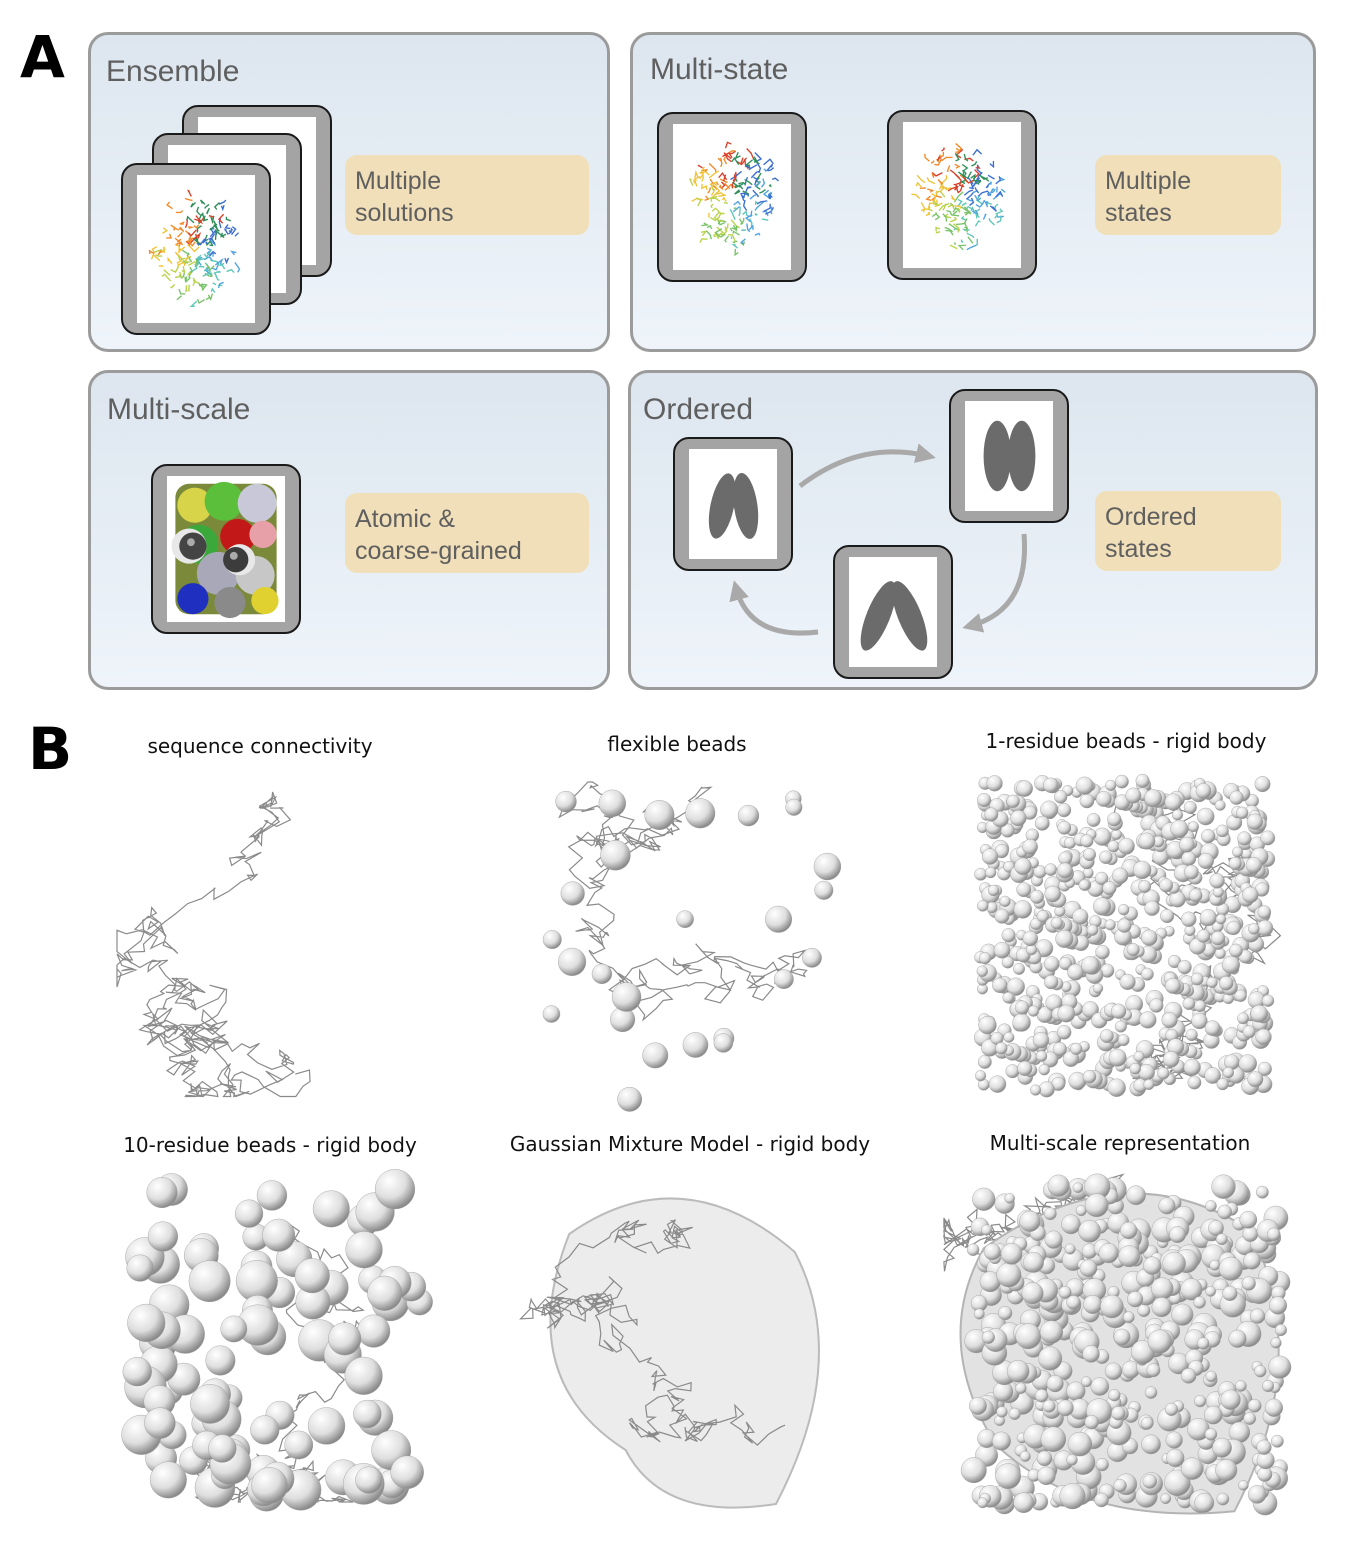 This screenshot has width=1355, height=1544. What do you see at coordinates (1121, 932) in the screenshot?
I see `one-residue-beads-structure` at bounding box center [1121, 932].